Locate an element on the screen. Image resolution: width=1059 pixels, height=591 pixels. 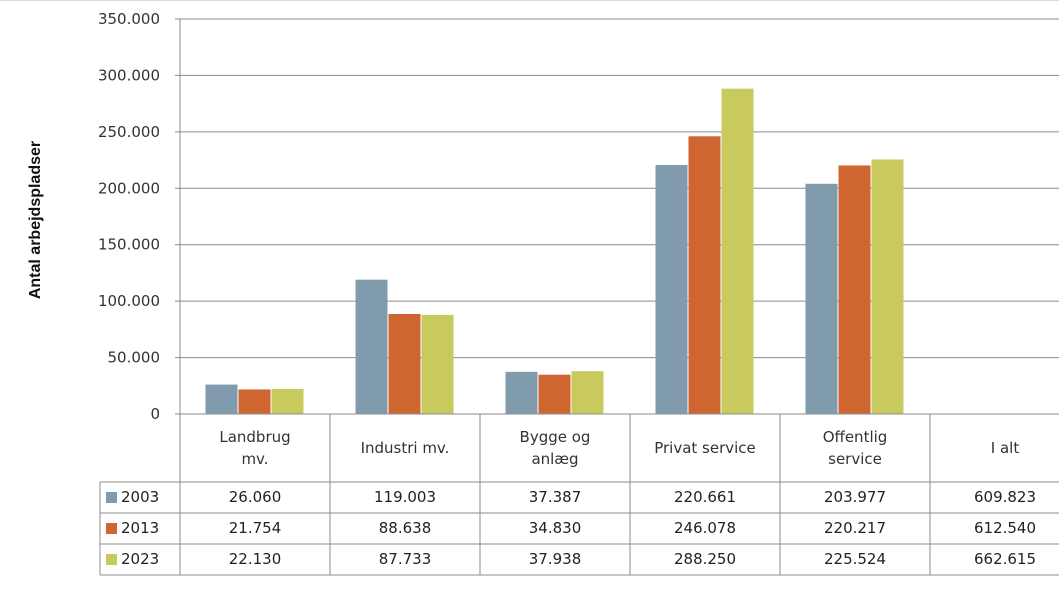
table-cell: 288.250 is located at coordinates (705, 559).